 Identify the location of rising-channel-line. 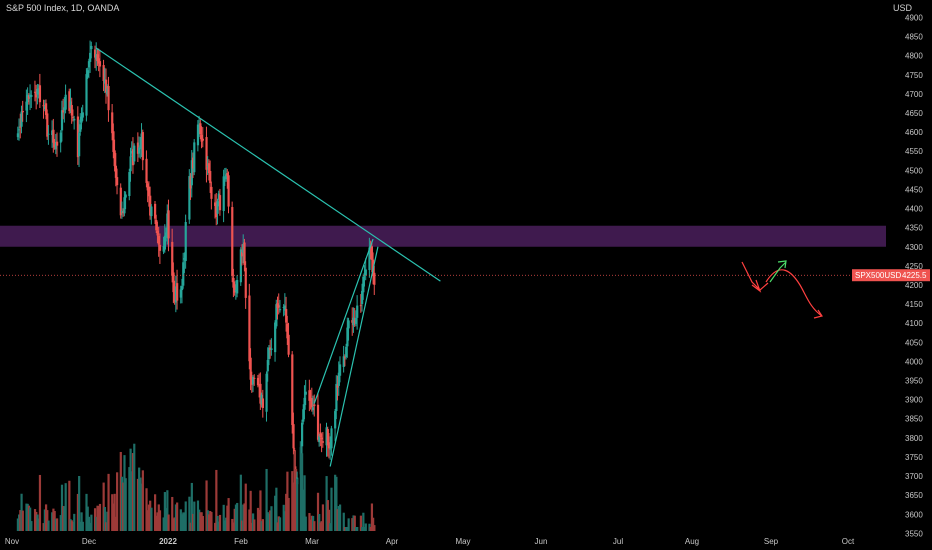
(354, 356).